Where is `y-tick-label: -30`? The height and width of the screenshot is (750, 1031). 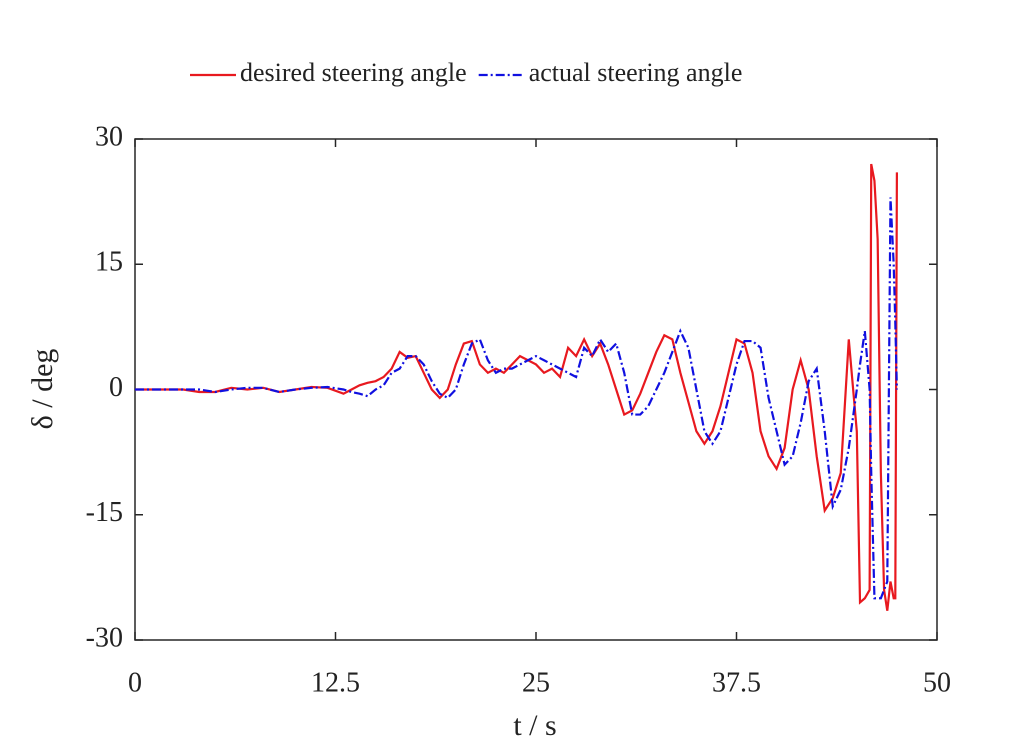 y-tick-label: -30 is located at coordinates (104, 637).